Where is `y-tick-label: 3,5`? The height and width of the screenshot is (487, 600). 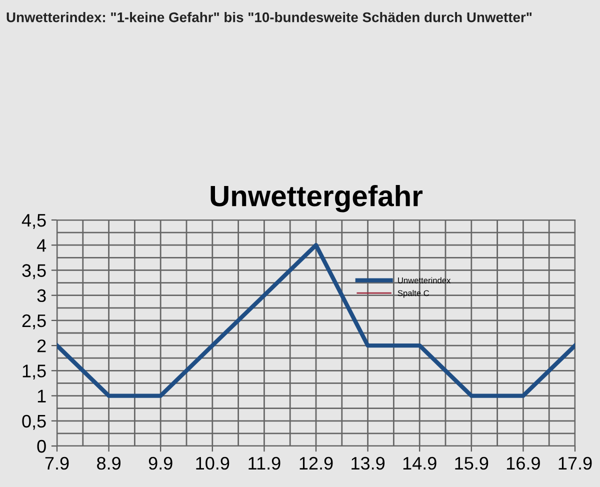
y-tick-label: 3,5 is located at coordinates (34, 272).